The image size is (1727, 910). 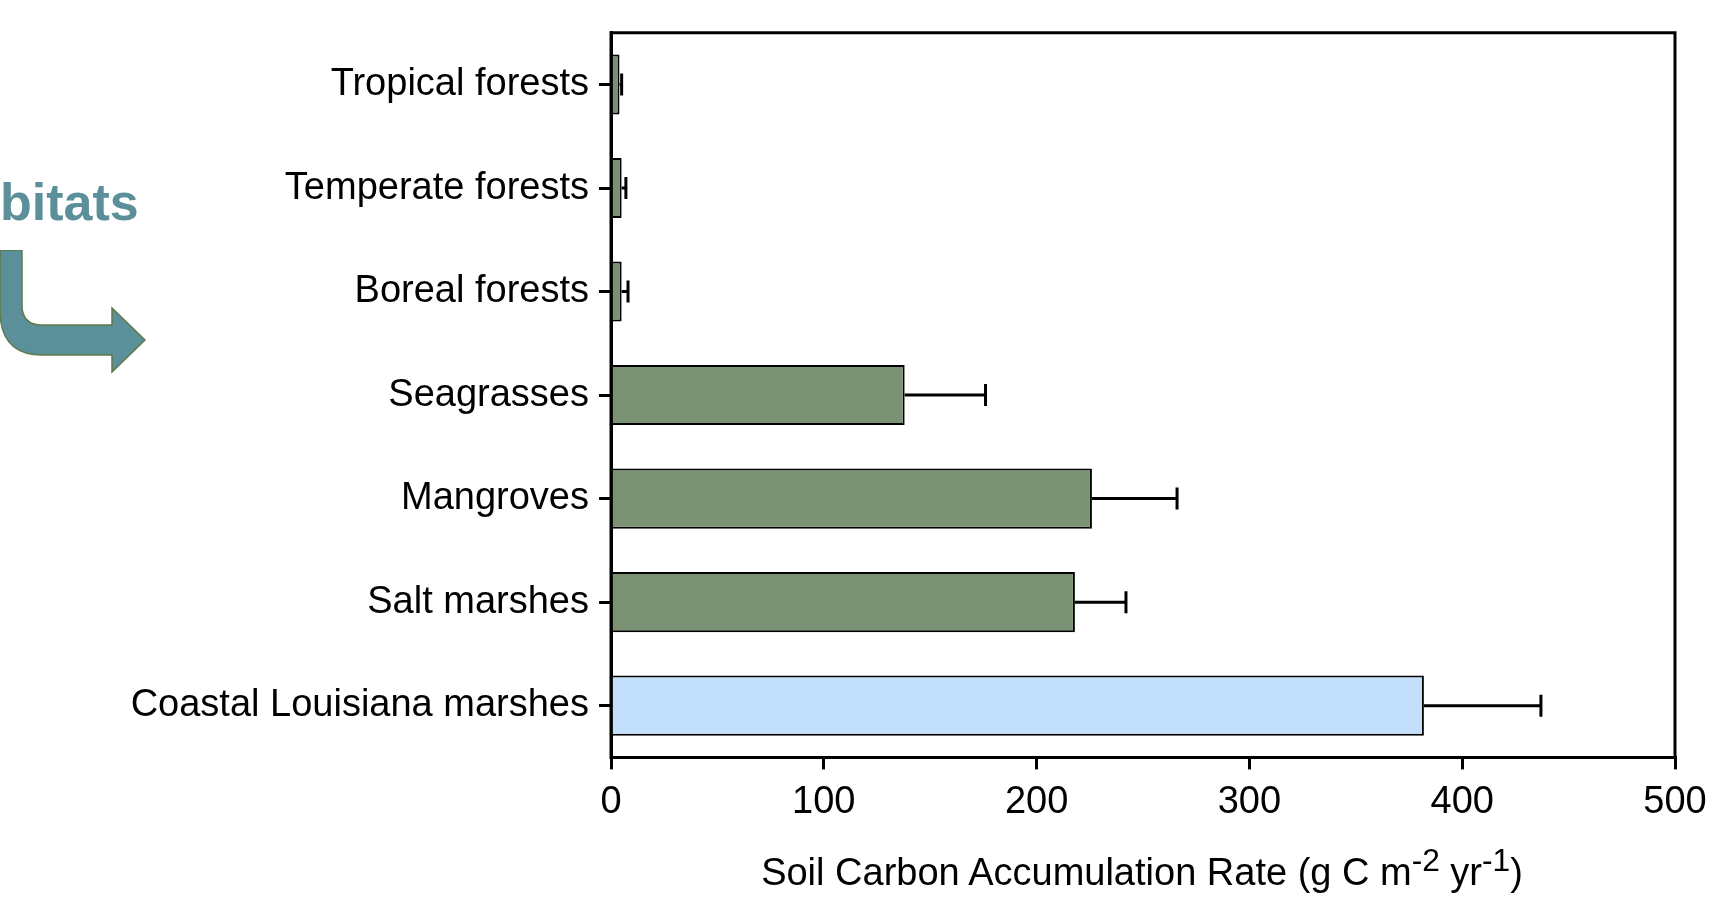 What do you see at coordinates (1036, 799) in the screenshot?
I see `x-tick-label: 200` at bounding box center [1036, 799].